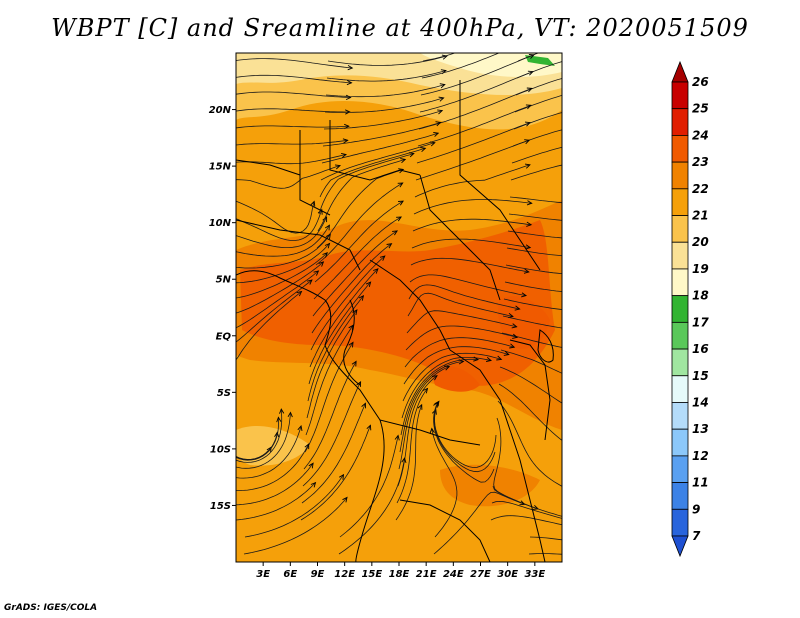 Image resolution: width=800 pixels, height=618 pixels. What do you see at coordinates (700, 82) in the screenshot?
I see `colorbar-label: 26` at bounding box center [700, 82].